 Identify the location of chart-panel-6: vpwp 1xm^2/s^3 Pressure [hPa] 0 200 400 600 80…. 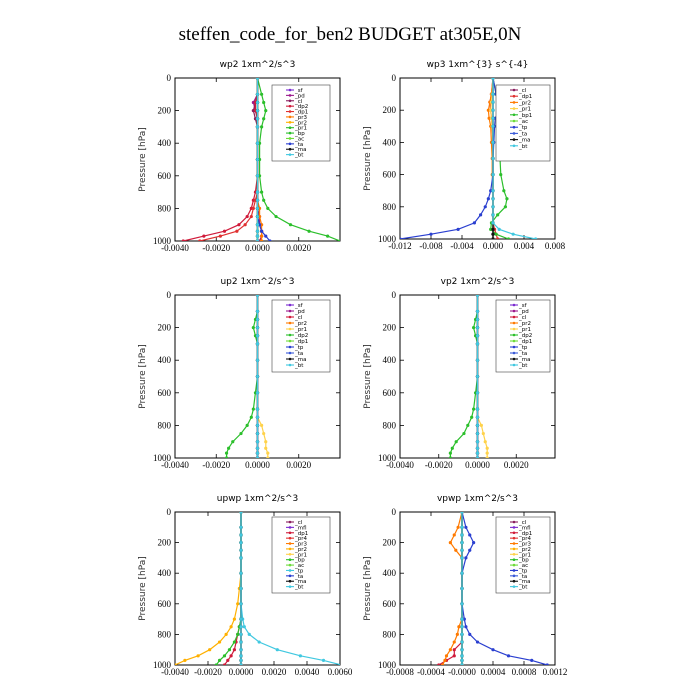
(465, 585).